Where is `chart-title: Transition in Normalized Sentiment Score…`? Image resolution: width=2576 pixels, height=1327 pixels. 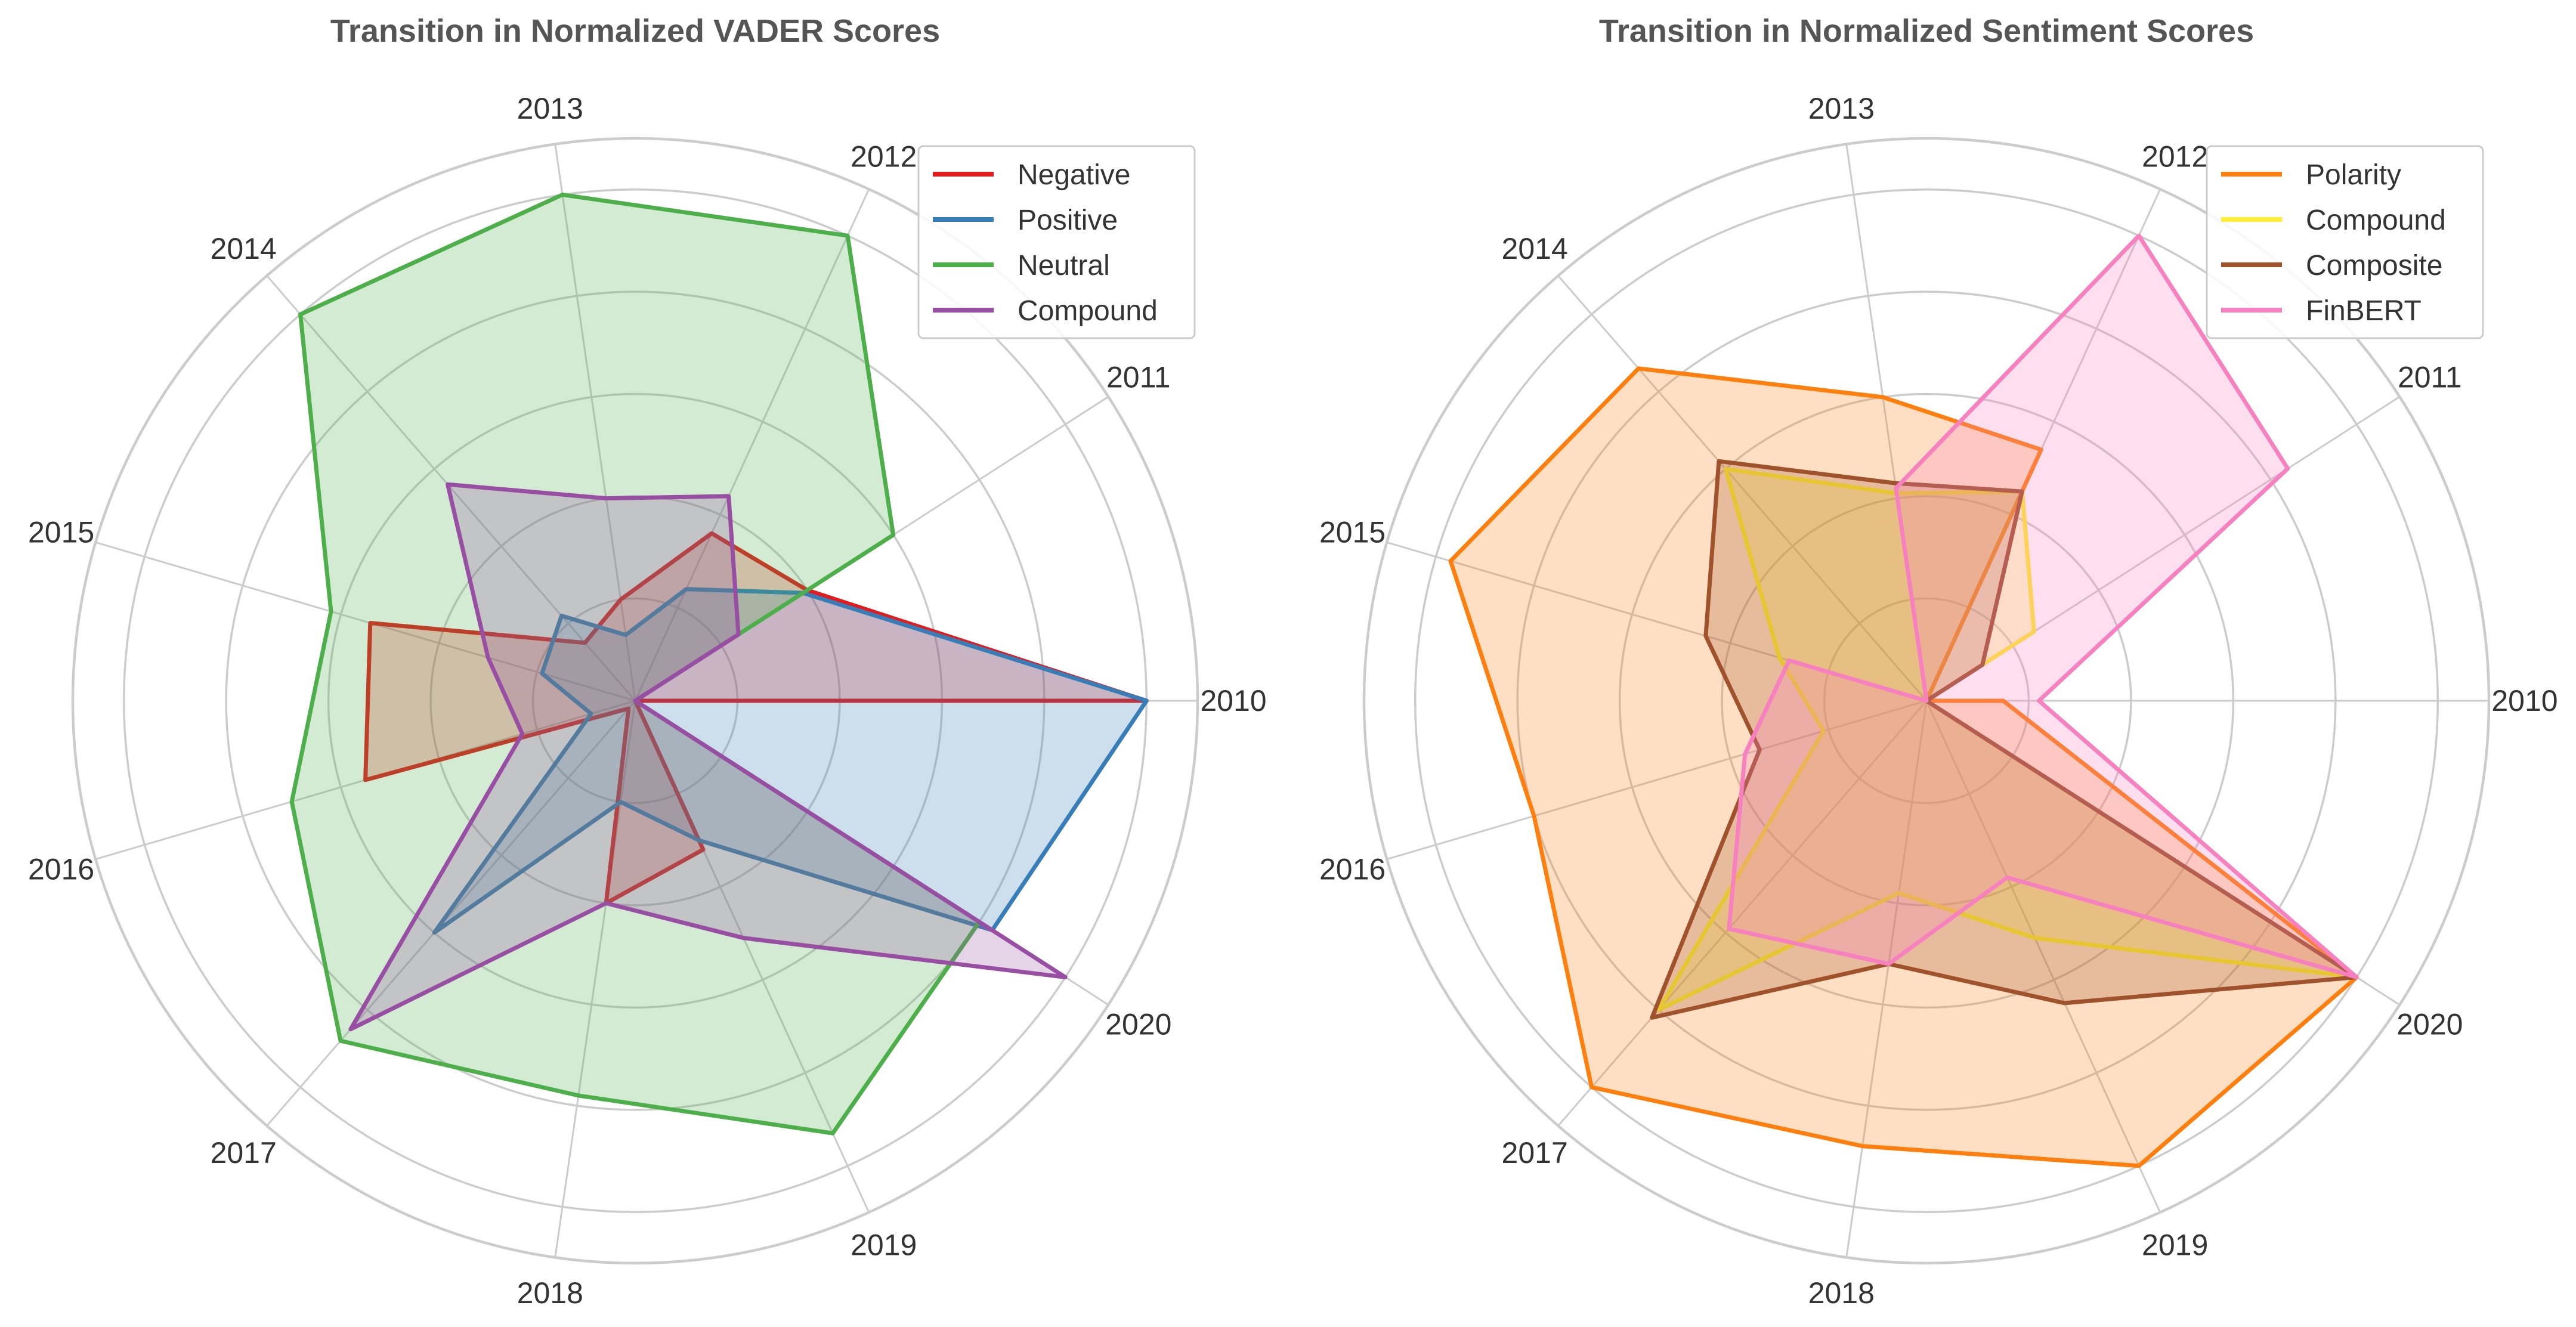 chart-title: Transition in Normalized Sentiment Score… is located at coordinates (1926, 31).